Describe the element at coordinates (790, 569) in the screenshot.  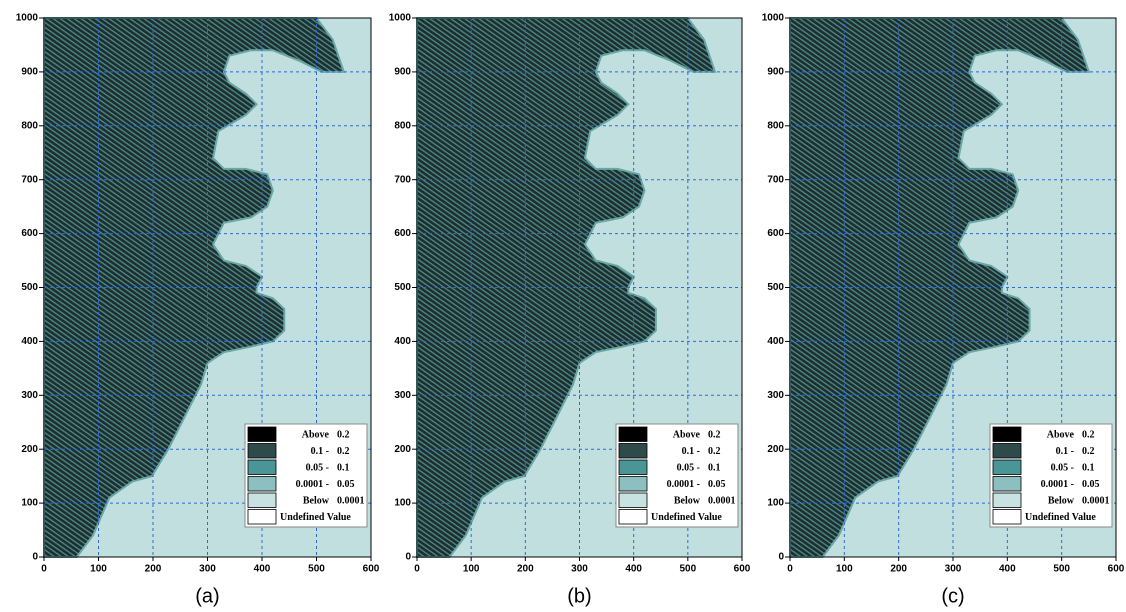
I see `x-tick-label: 0` at that location.